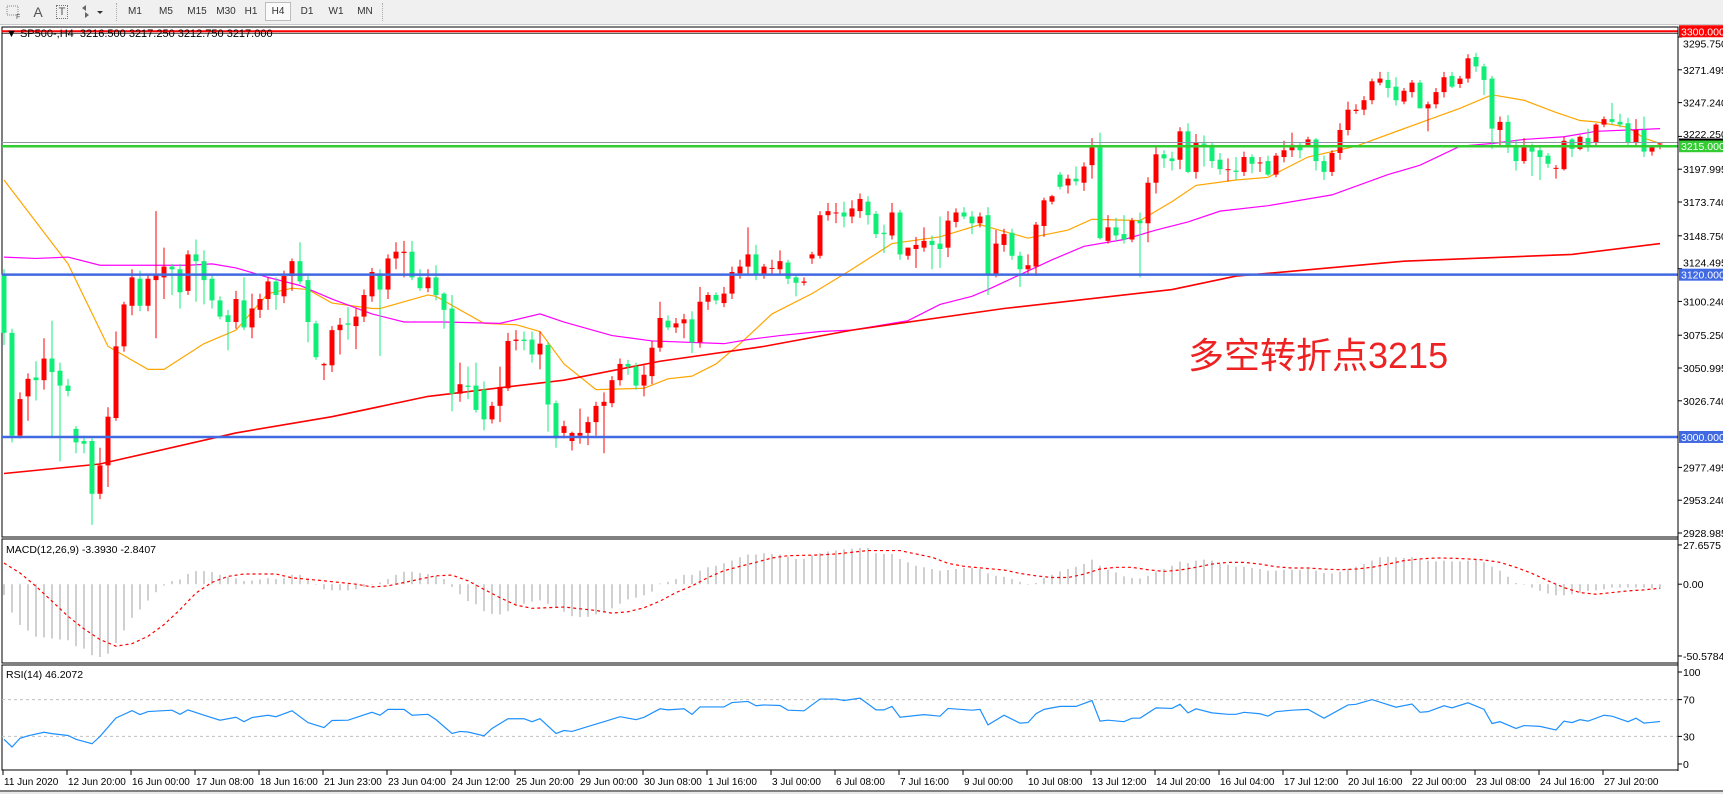 The height and width of the screenshot is (794, 1723). Describe the element at coordinates (197, 11) in the screenshot. I see `timeframe-m15-button: M15` at that location.